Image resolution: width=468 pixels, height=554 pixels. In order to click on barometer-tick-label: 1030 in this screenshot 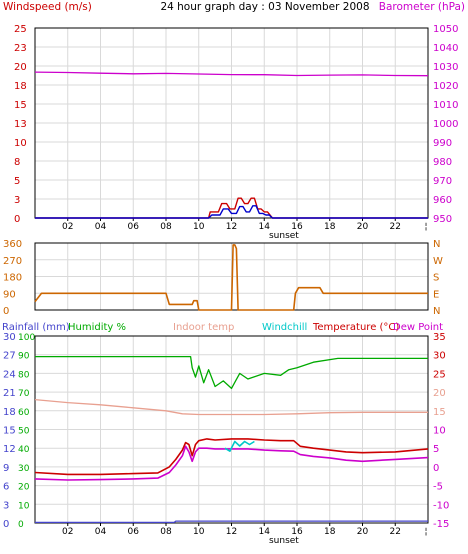, I will do `click(445, 67)`.